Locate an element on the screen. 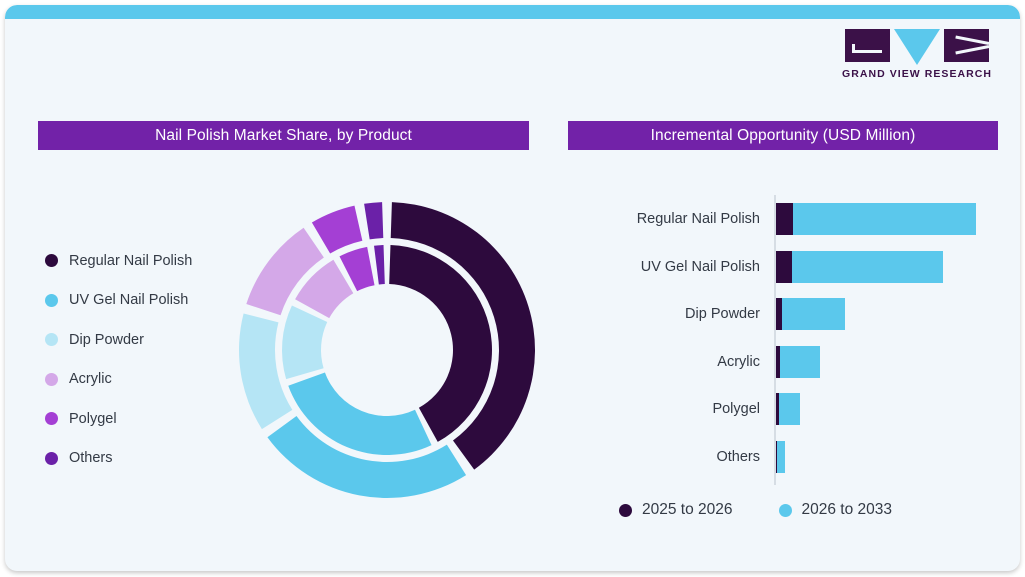 Image resolution: width=1025 pixels, height=577 pixels. bar-category-label: Regular Nail Polish is located at coordinates (698, 219).